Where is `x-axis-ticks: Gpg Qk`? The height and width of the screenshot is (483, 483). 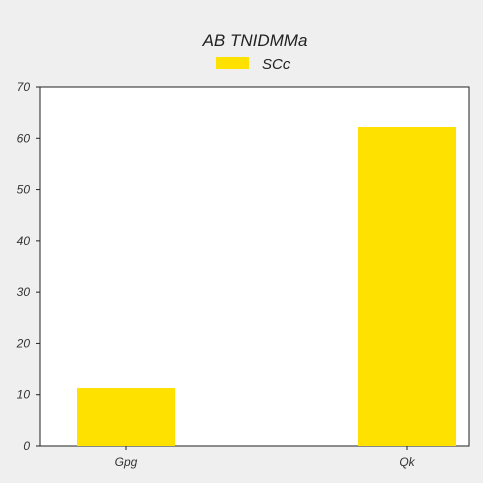
x-axis-ticks: Gpg Qk is located at coordinates (265, 457).